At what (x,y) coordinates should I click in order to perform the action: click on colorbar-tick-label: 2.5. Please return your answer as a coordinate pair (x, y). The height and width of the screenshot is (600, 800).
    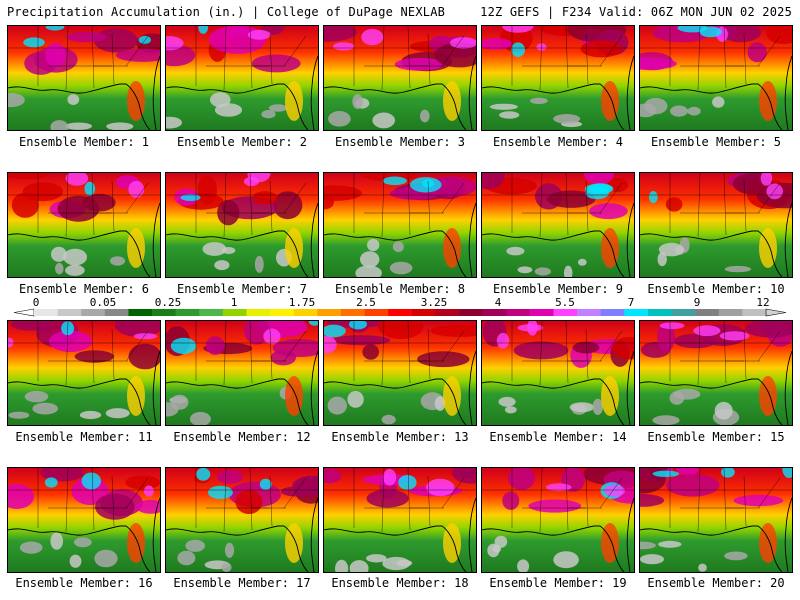
    Looking at the image, I should click on (366, 302).